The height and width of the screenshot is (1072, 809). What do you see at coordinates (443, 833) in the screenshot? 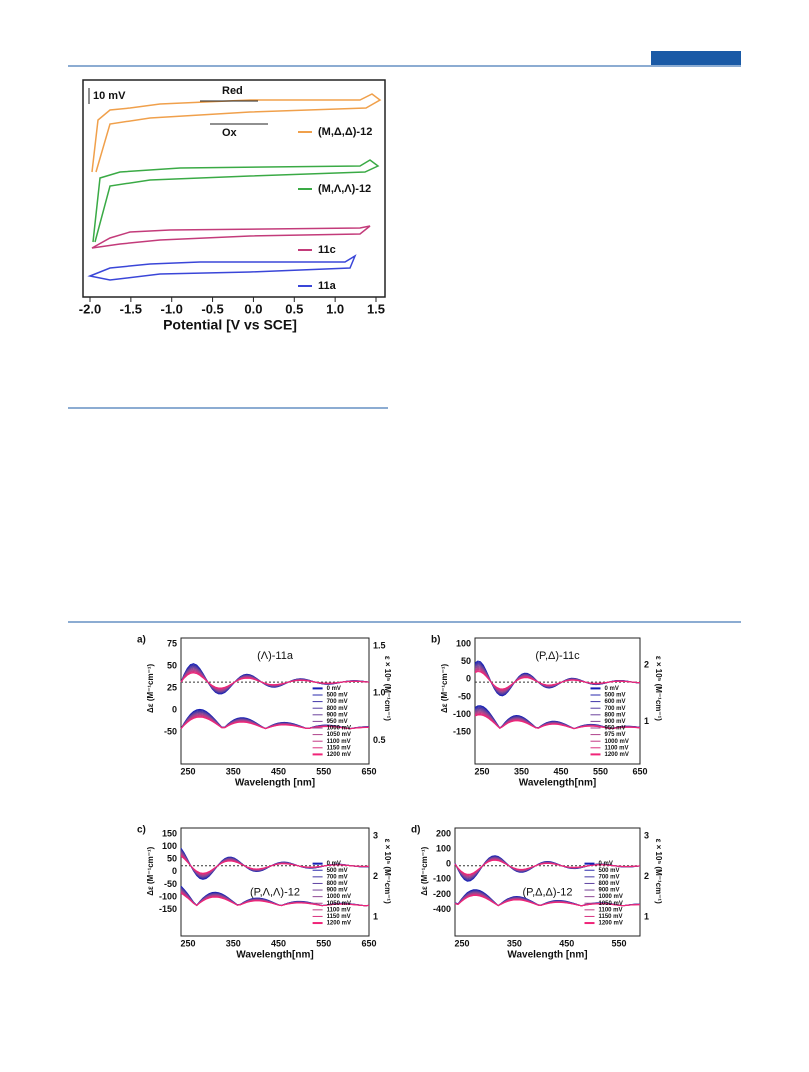
I see `y-tick-label: 200` at bounding box center [443, 833].